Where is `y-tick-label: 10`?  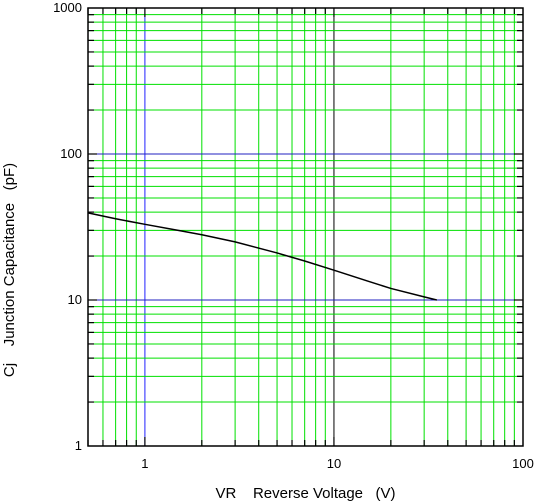 y-tick-label: 10 is located at coordinates (75, 299).